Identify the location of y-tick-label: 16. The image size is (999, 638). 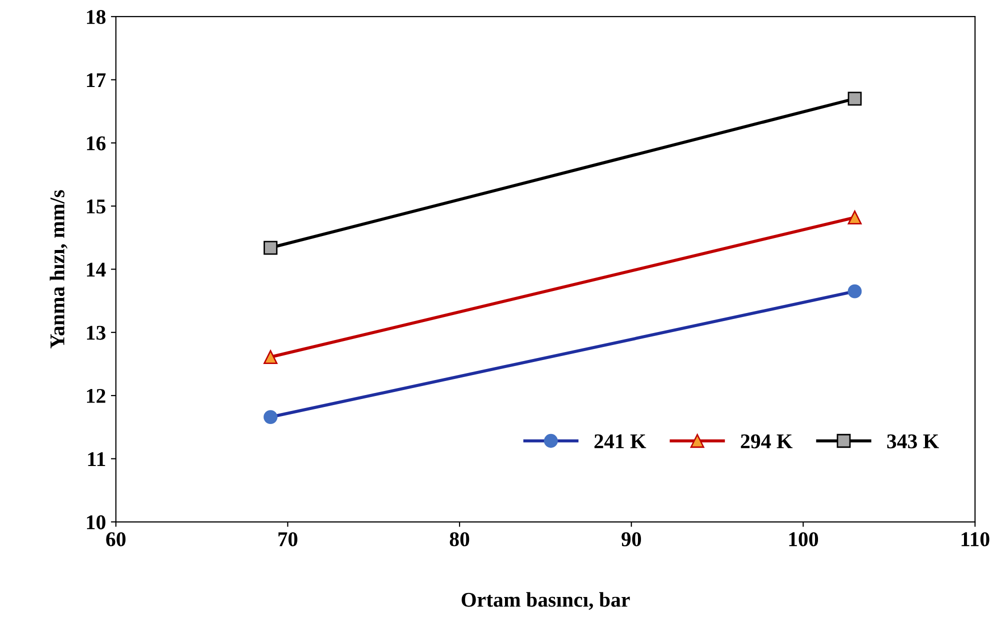
(96, 143).